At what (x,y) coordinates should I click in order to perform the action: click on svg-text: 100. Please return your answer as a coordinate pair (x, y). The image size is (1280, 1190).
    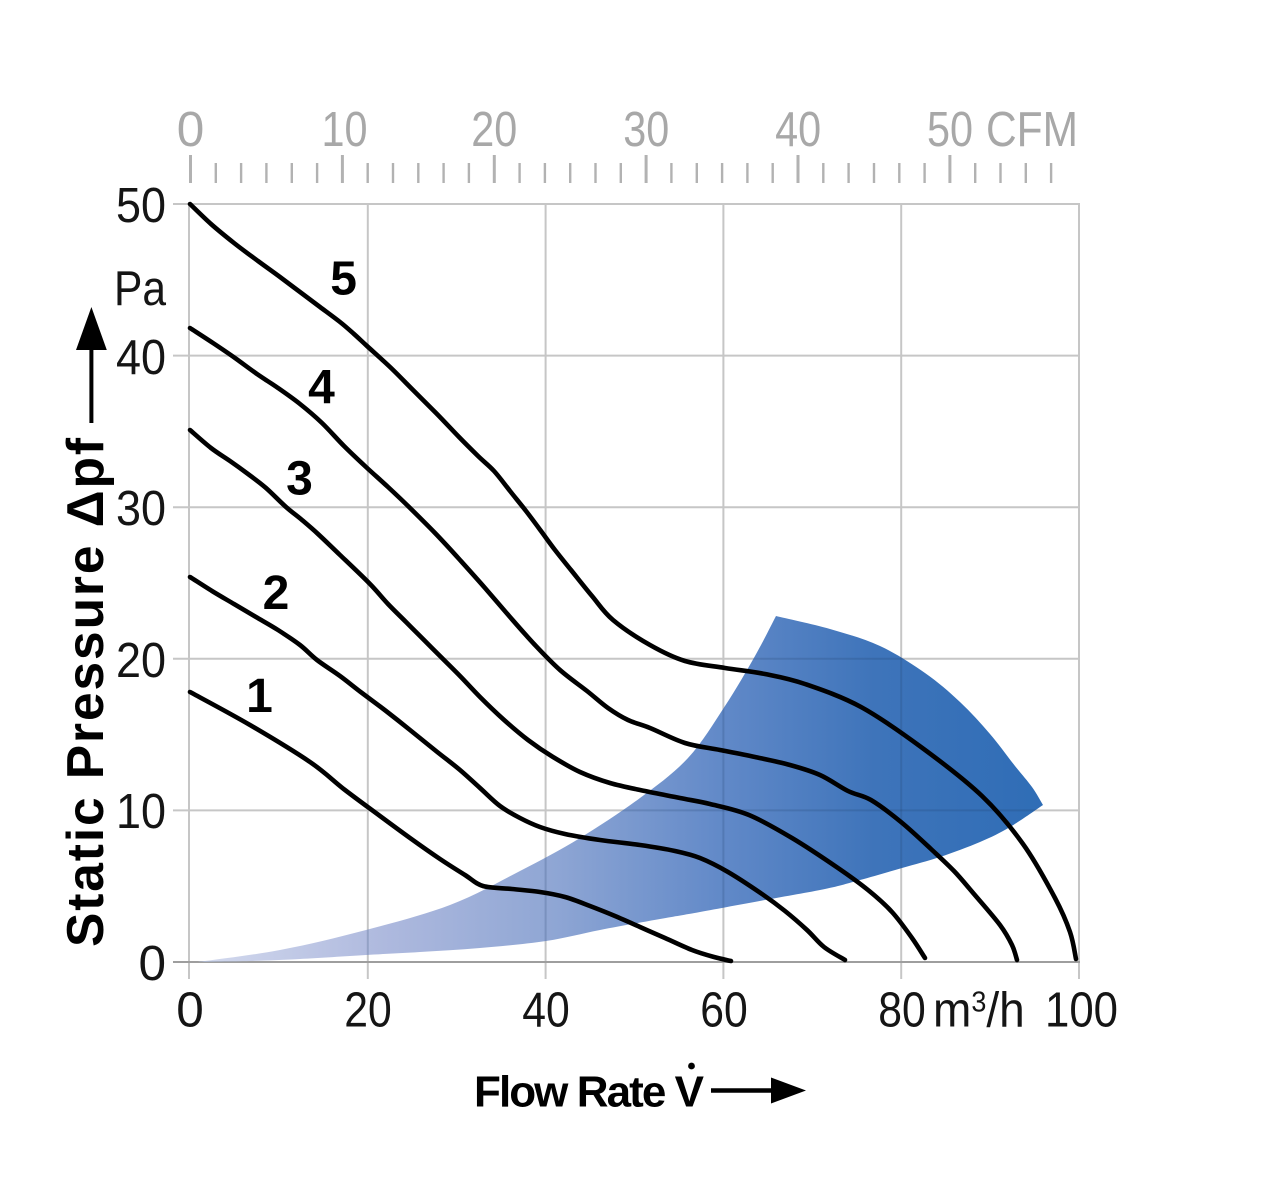
    Looking at the image, I should click on (1081, 1010).